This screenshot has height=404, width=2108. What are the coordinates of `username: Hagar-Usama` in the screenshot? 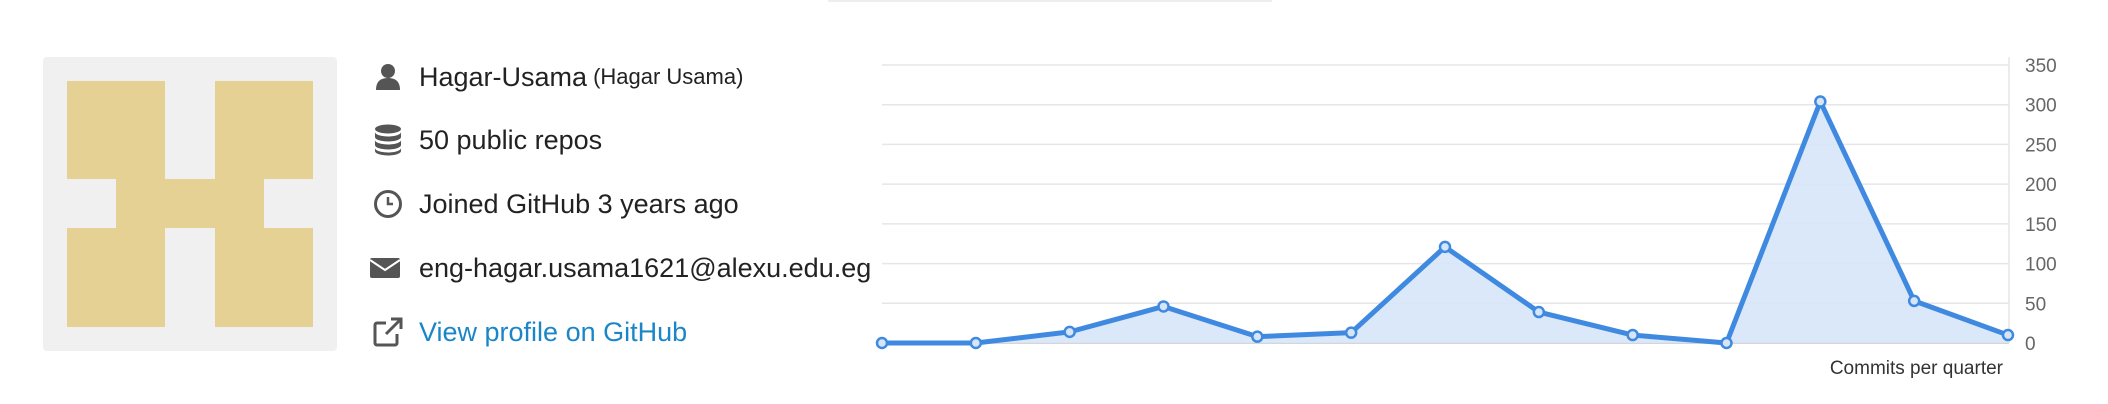 It's located at (503, 76).